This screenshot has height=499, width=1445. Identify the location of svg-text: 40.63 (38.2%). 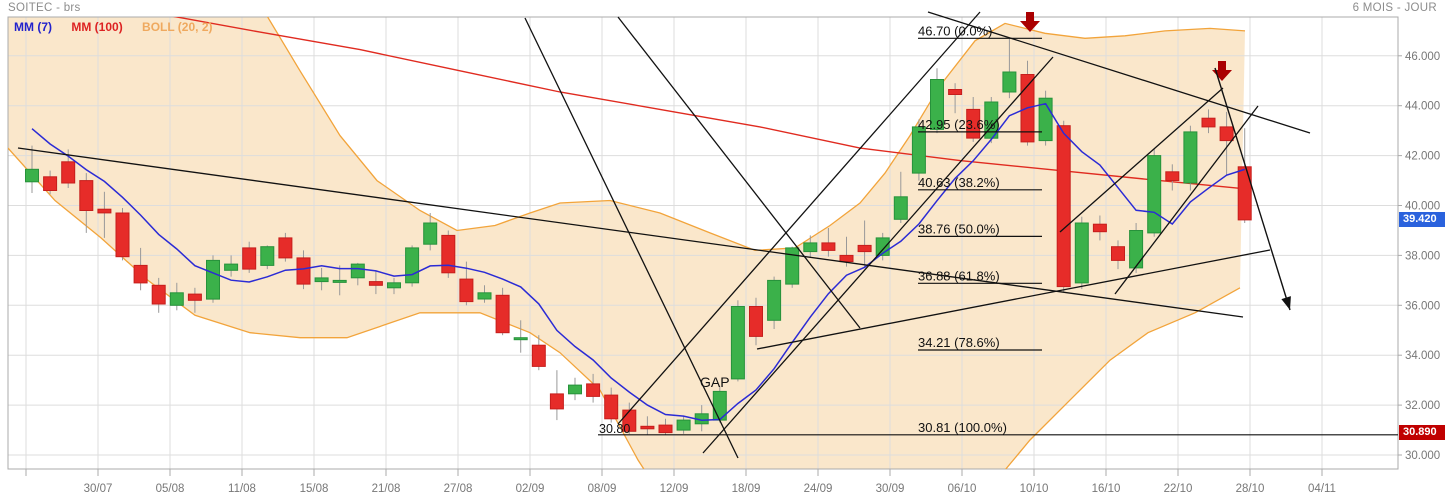
(959, 182).